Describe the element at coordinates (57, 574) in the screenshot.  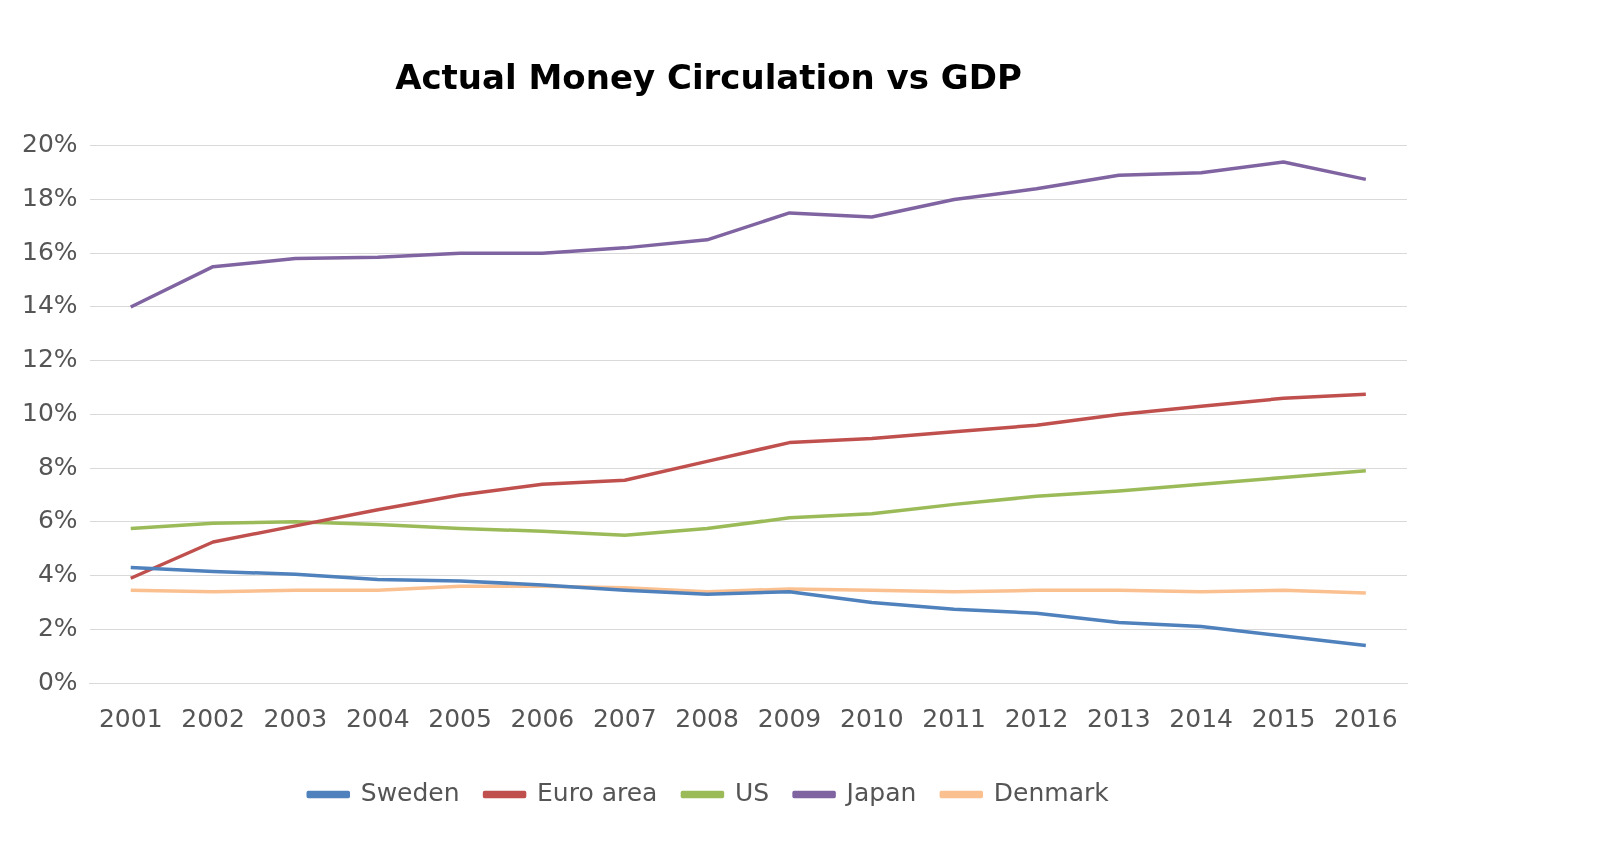
I see `y-tick-label: 4%` at that location.